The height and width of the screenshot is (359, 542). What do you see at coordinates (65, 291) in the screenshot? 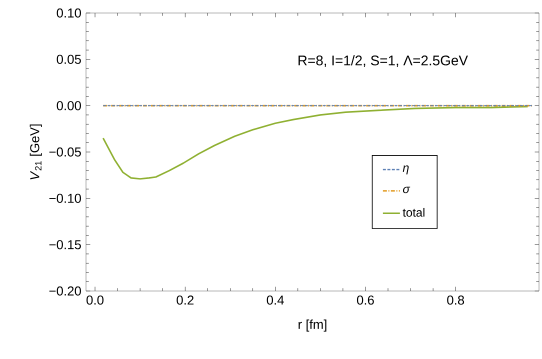
I see `y-tick-label: −0.20` at bounding box center [65, 291].